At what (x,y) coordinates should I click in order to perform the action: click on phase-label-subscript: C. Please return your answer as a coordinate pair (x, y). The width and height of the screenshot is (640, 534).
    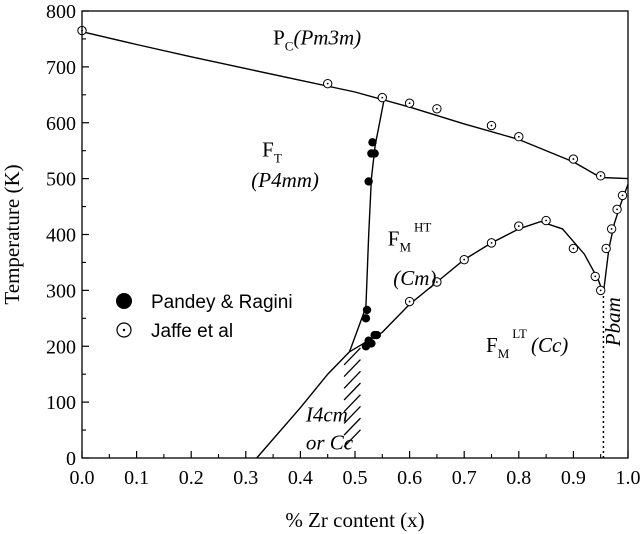
    Looking at the image, I should click on (289, 46).